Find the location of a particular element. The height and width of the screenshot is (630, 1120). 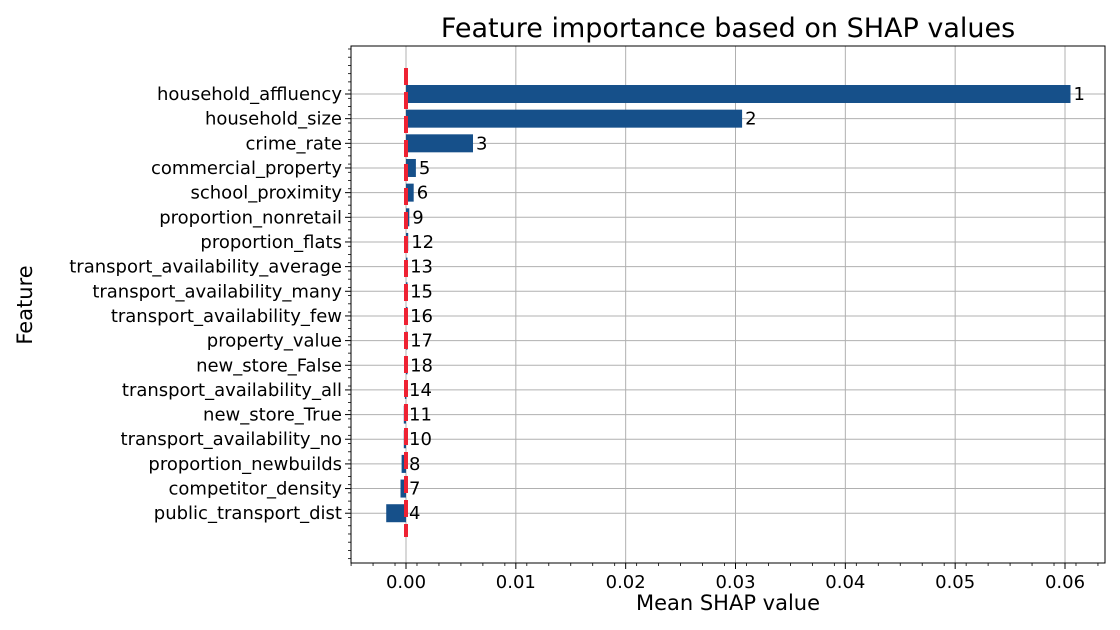

y-tick-label: transport_availability_average is located at coordinates (205, 267).